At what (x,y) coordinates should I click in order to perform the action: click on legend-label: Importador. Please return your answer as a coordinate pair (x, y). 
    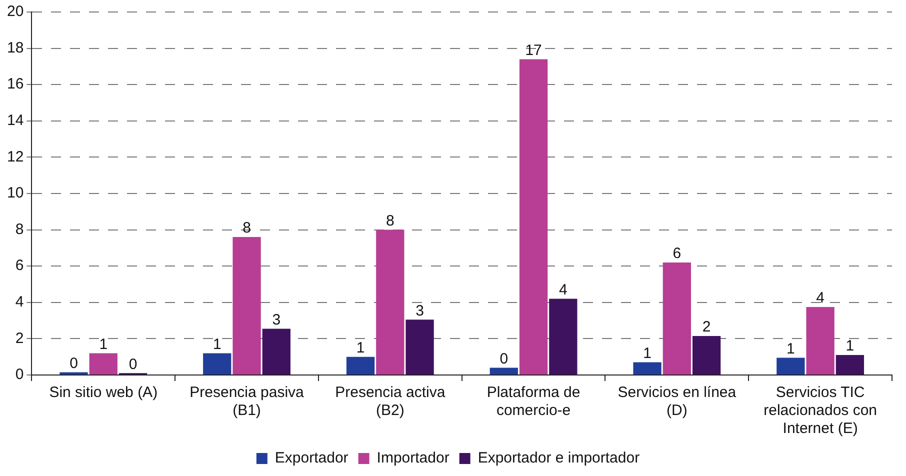
    Looking at the image, I should click on (413, 458).